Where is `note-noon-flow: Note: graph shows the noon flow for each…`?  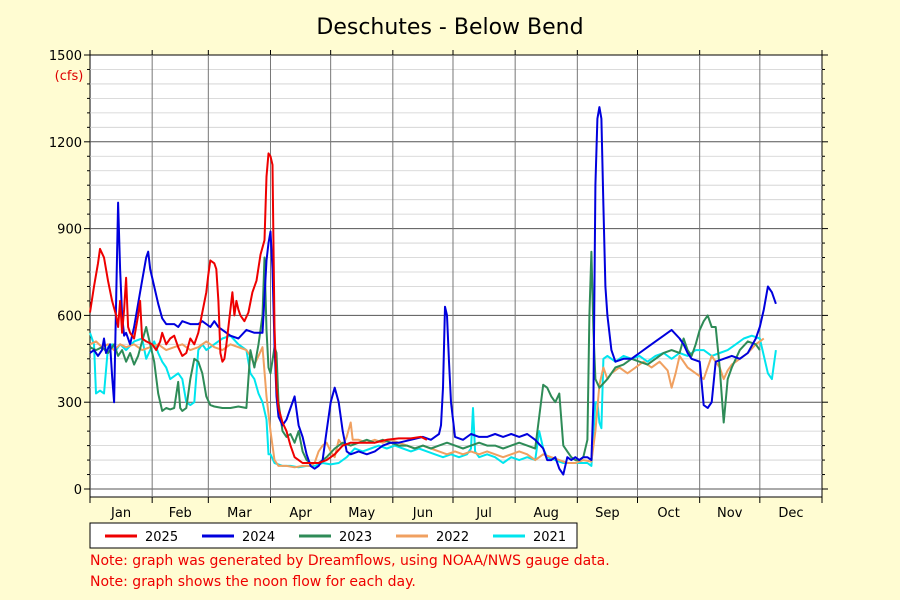 note-noon-flow: Note: graph shows the noon flow for each… is located at coordinates (253, 582).